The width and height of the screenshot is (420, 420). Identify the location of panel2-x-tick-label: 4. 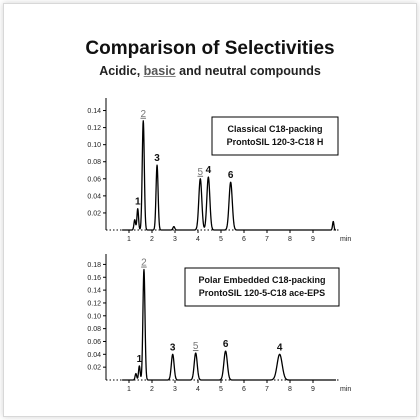
(198, 389).